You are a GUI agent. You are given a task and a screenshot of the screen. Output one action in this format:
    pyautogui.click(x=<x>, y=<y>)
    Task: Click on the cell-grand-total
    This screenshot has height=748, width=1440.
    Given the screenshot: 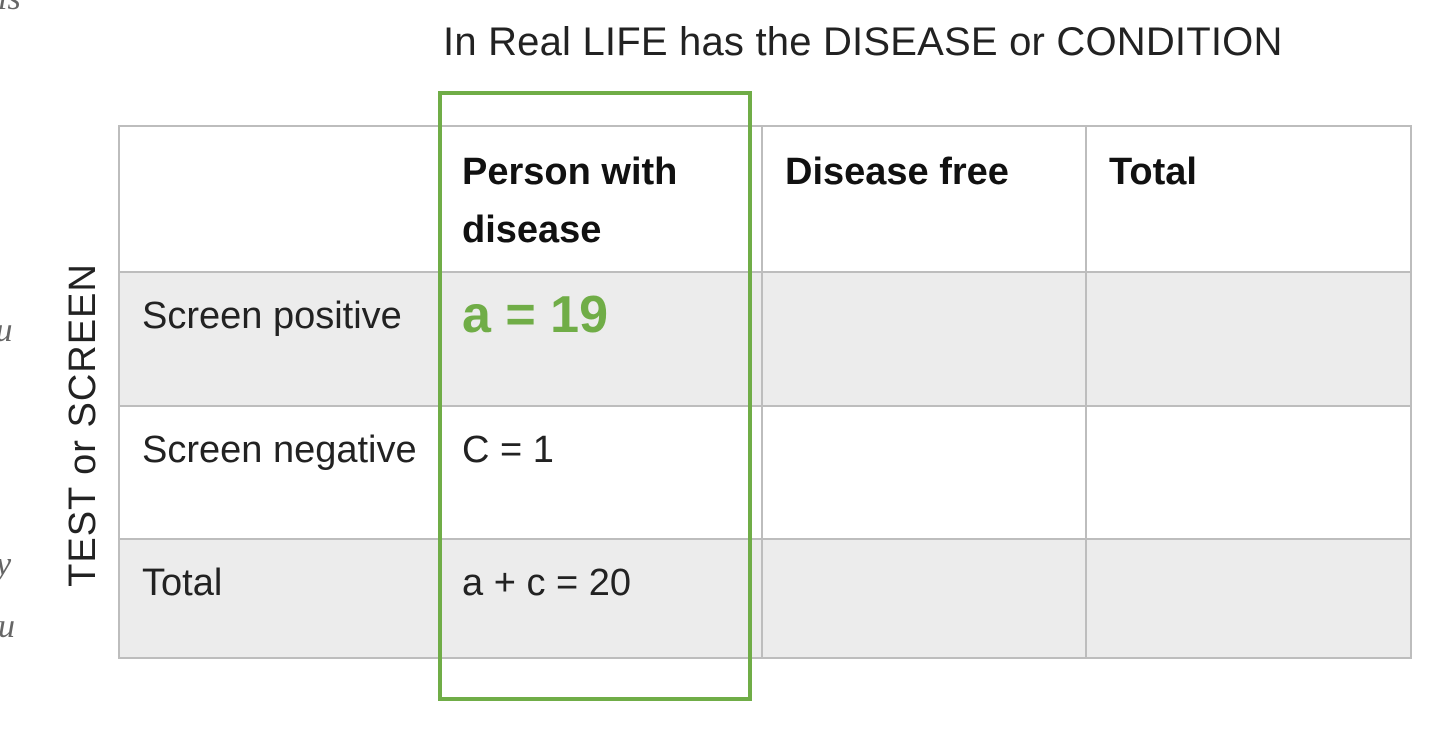 What is the action you would take?
    pyautogui.click(x=1248, y=598)
    